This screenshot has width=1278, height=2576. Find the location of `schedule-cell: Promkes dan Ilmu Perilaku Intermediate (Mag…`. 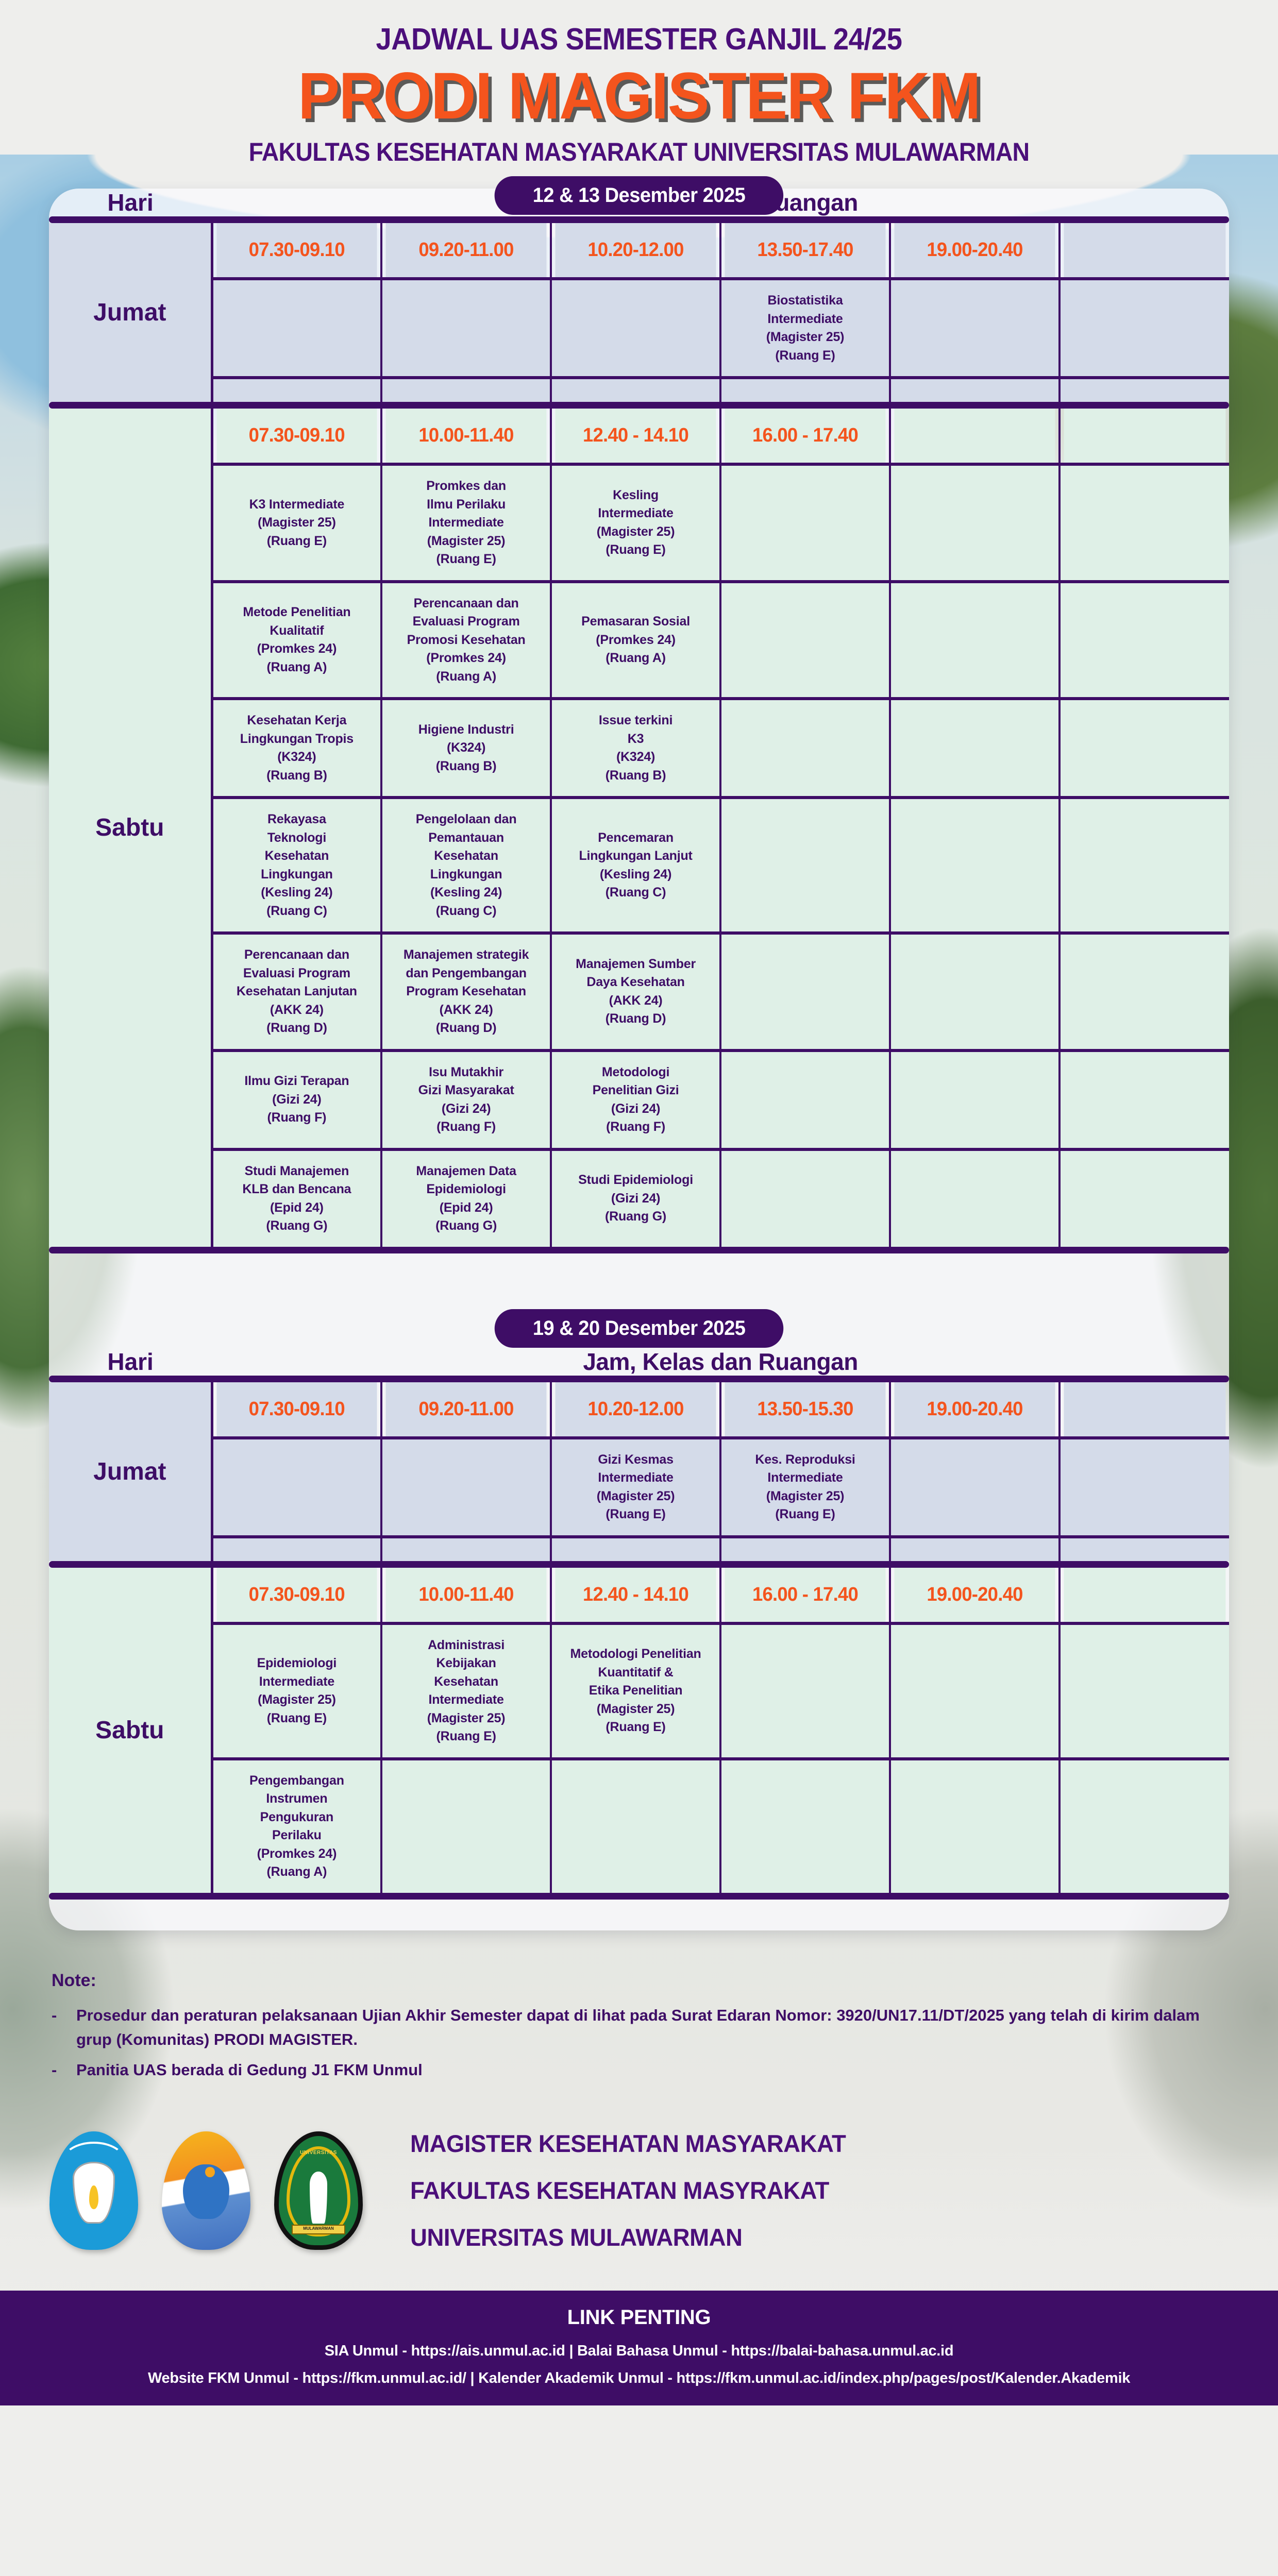

schedule-cell: Promkes dan Ilmu Perilaku Intermediate (Mag… is located at coordinates (467, 522).